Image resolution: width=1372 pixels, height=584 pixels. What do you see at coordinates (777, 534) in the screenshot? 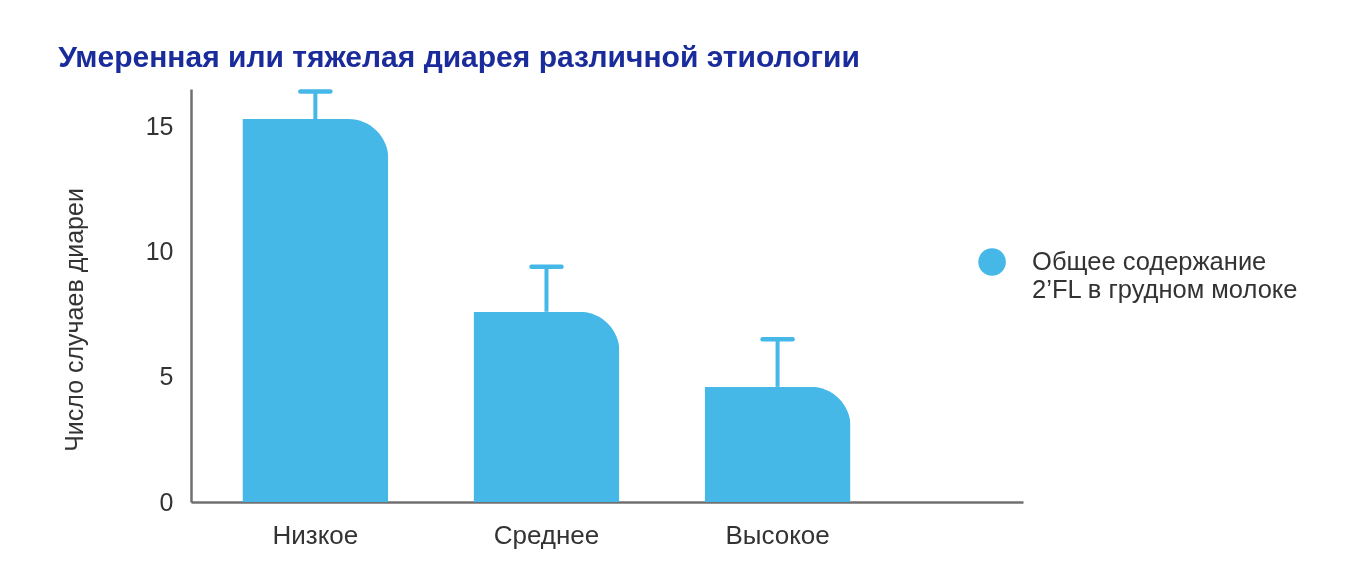
I see `x-tick-label: Высокое` at bounding box center [777, 534].